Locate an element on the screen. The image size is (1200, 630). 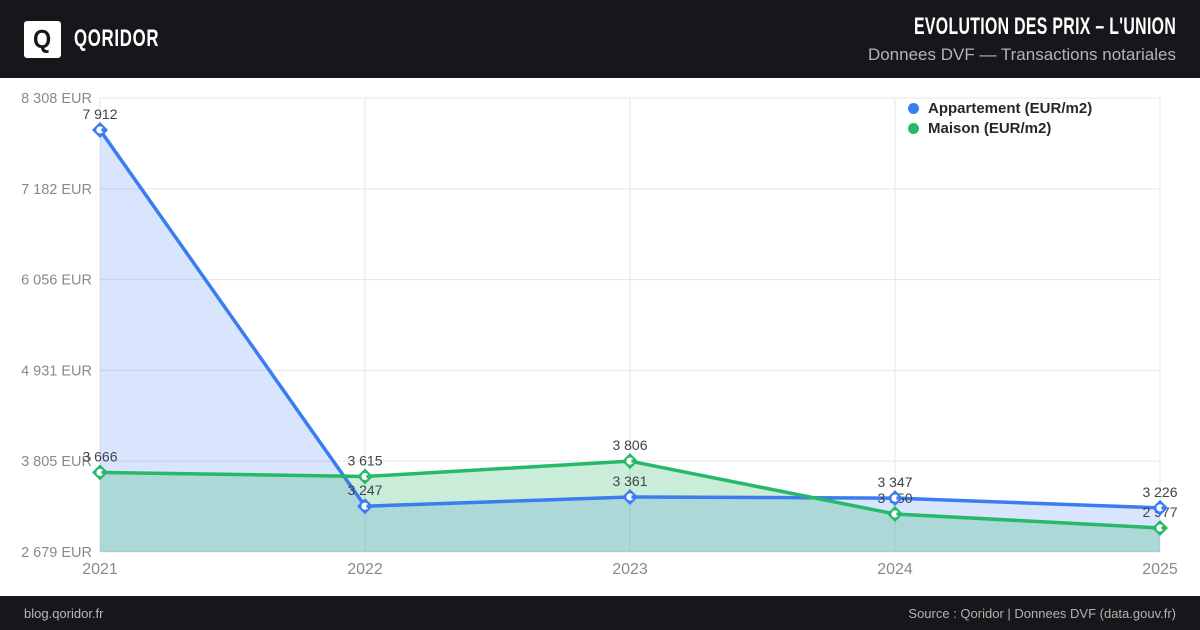
svg-text: 7 182 EUR is located at coordinates (56, 190).